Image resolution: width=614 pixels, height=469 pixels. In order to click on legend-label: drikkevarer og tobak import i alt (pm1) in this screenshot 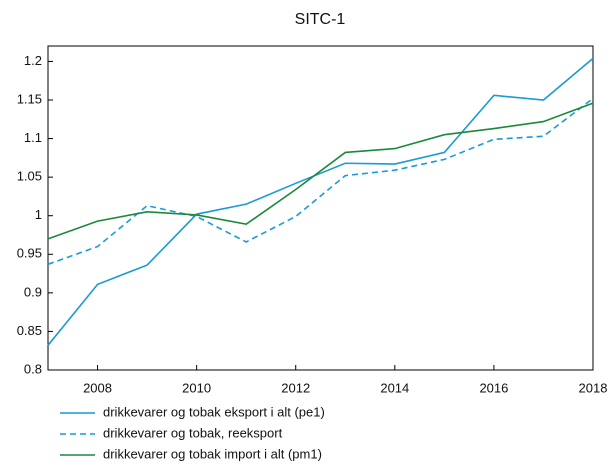, I will do `click(212, 453)`.